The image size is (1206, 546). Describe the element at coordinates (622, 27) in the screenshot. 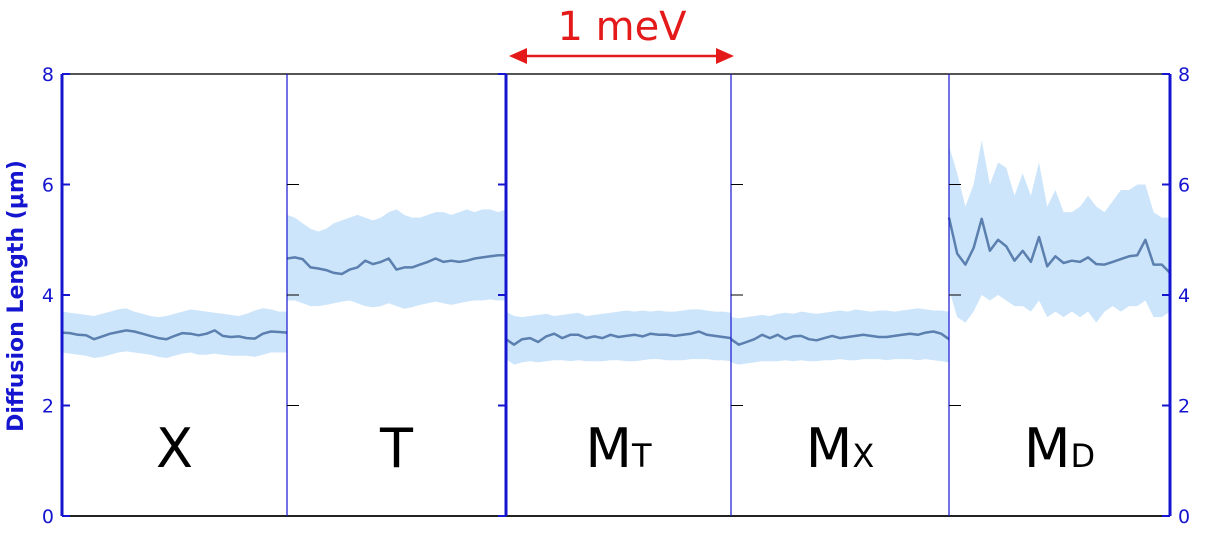

I see `scale-bar-label: 1 meV` at that location.